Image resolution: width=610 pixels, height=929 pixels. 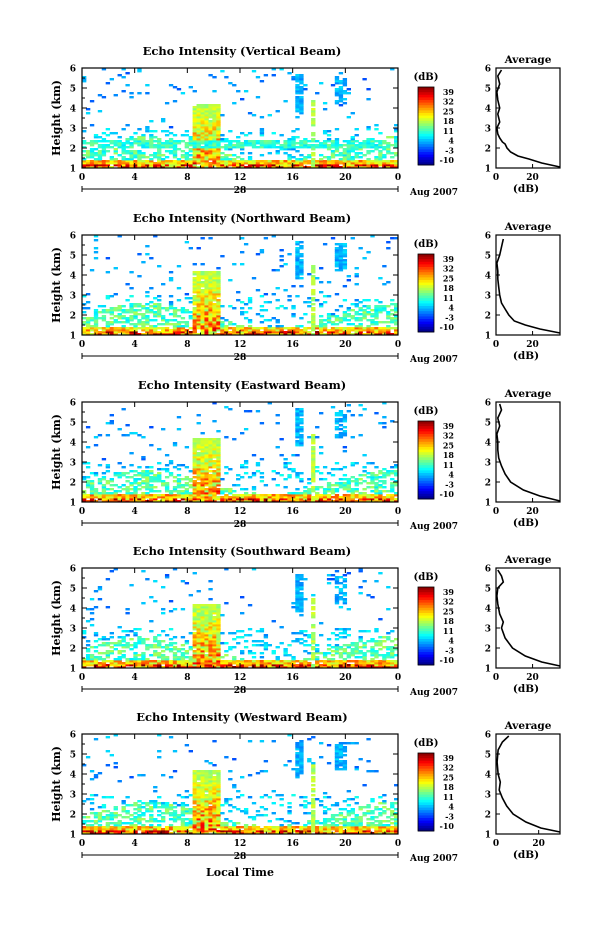 What do you see at coordinates (449, 317) in the screenshot?
I see `colorbar-tick-label: -3` at bounding box center [449, 317].